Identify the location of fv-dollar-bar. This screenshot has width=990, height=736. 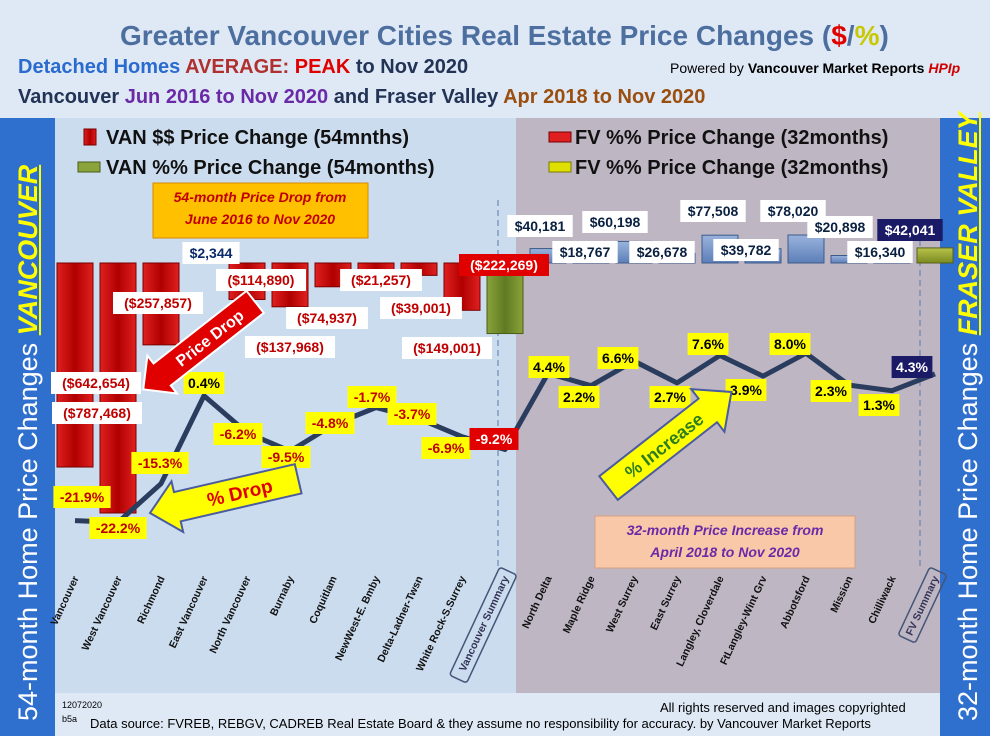
(806, 249).